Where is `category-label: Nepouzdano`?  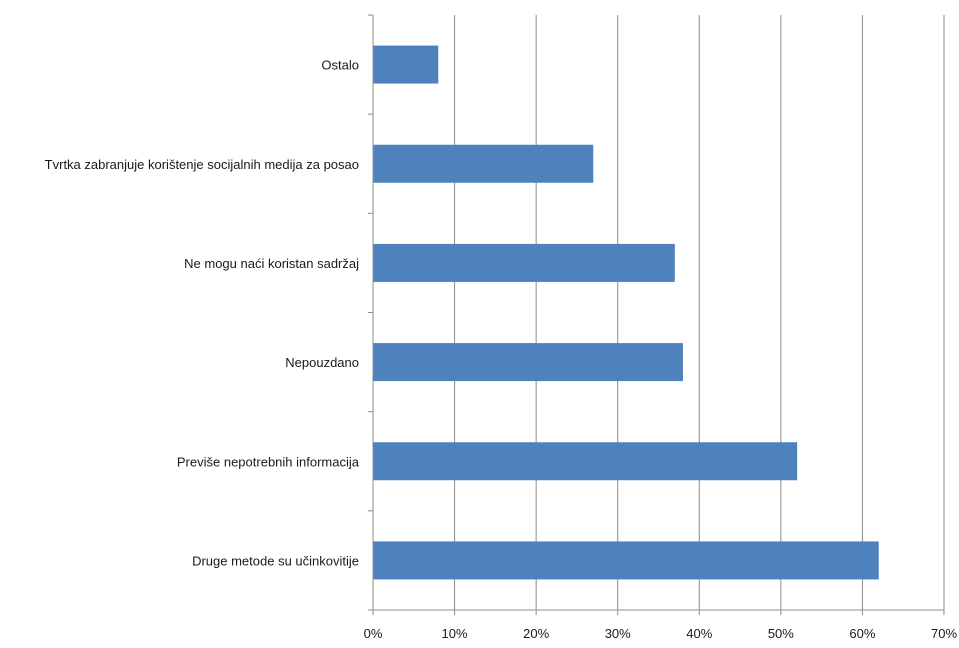 category-label: Nepouzdano is located at coordinates (322, 362).